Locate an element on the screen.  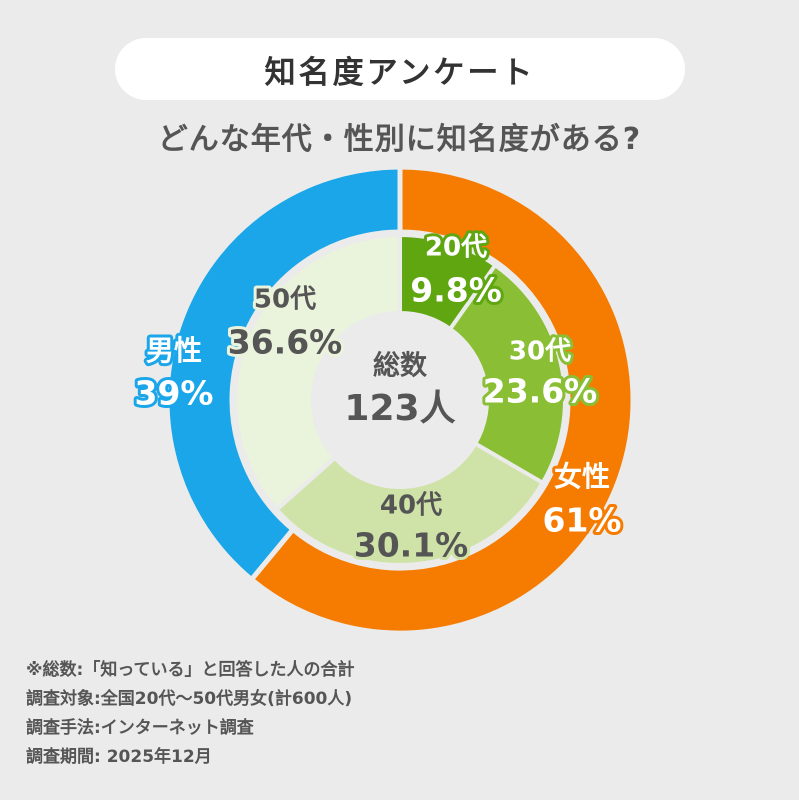
inner-value-label-1: 23.6% is located at coordinates (540, 391).